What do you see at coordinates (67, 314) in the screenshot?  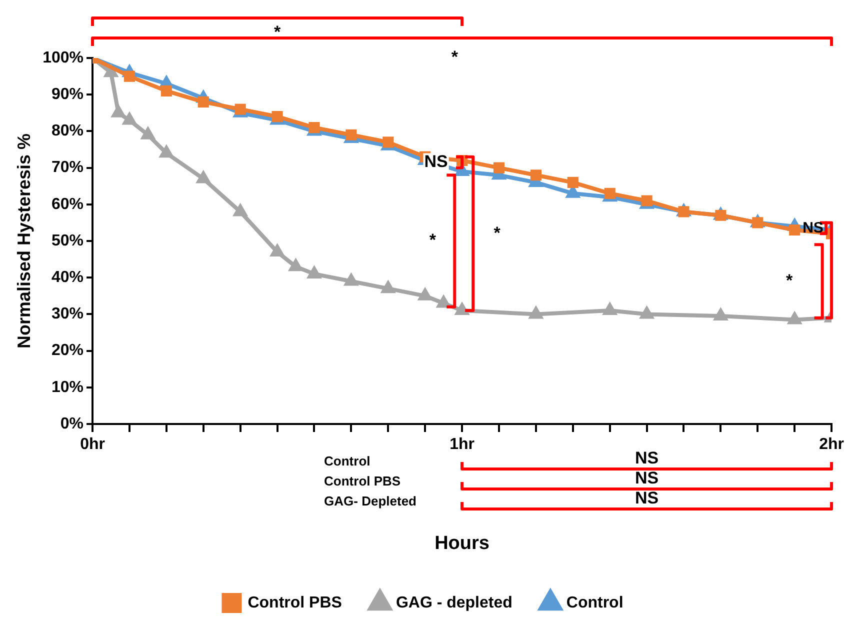 I see `y-tick-label: 30%` at bounding box center [67, 314].